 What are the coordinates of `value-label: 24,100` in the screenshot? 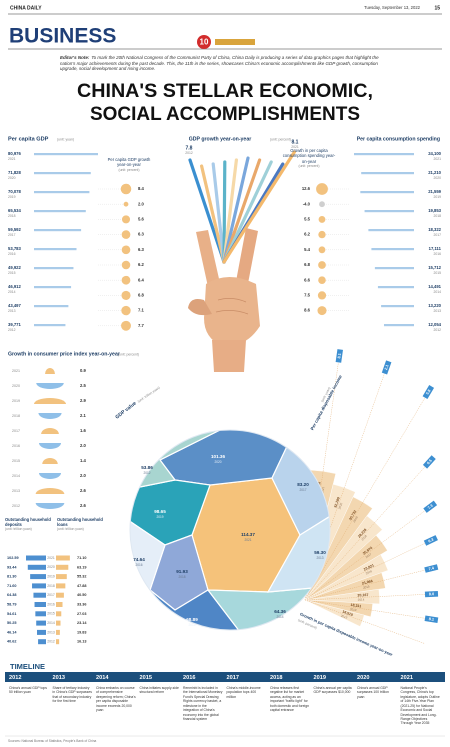 It's located at (434, 153).